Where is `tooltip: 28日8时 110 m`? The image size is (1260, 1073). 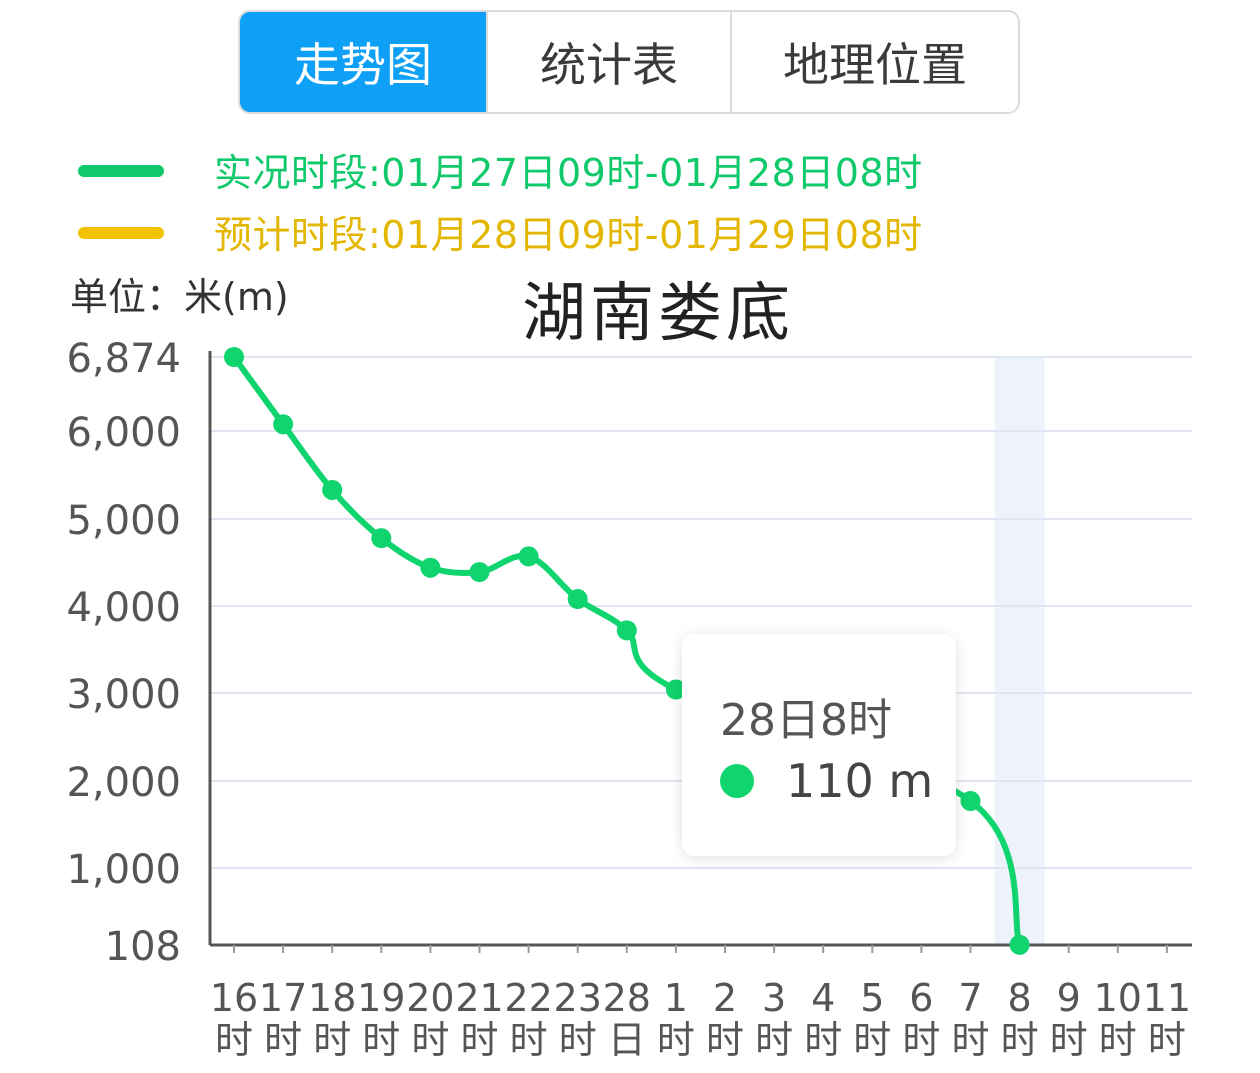
tooltip: 28日8时 110 m is located at coordinates (819, 745).